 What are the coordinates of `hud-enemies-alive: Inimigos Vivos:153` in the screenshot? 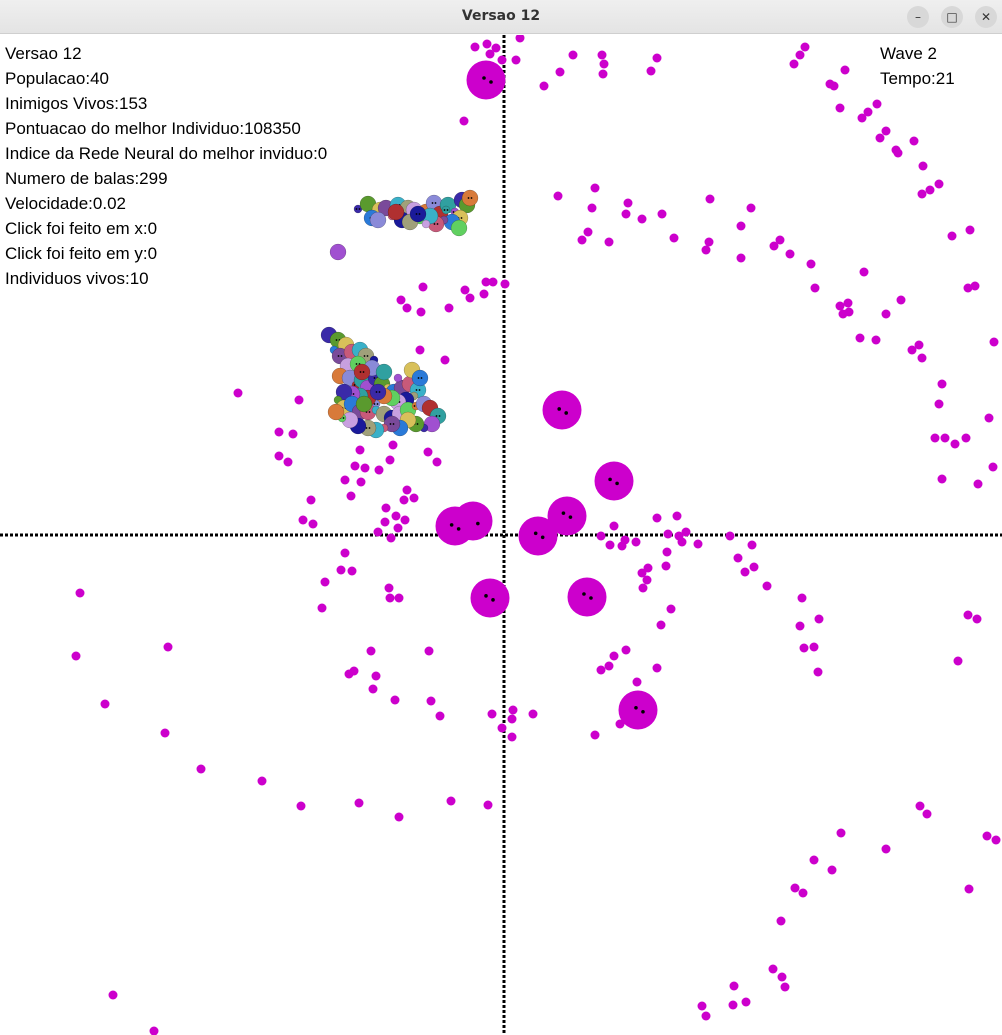 It's located at (76, 103).